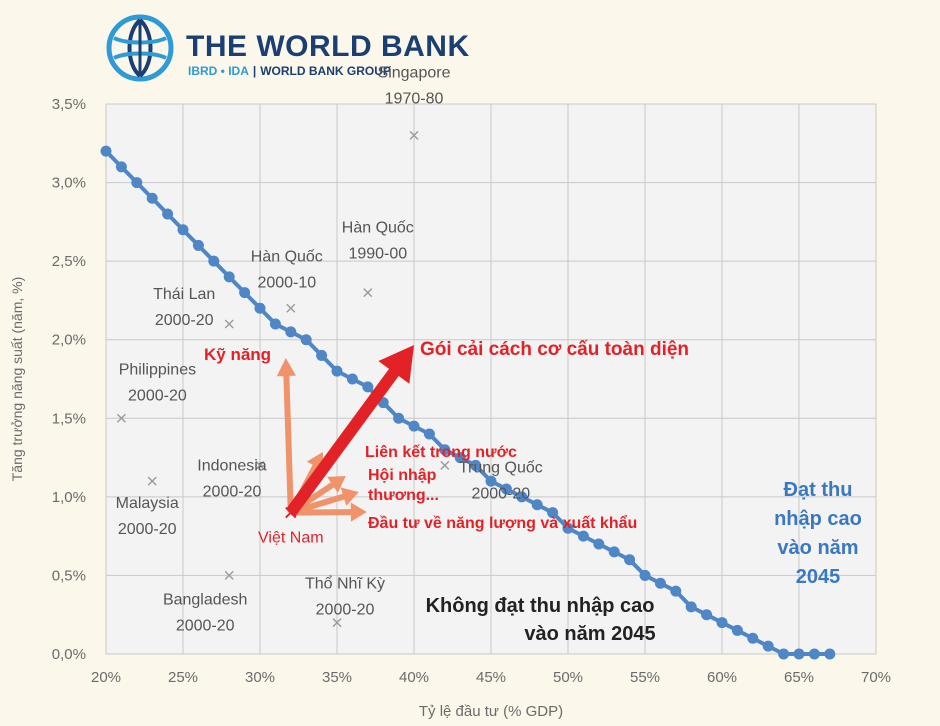 Image resolution: width=940 pixels, height=726 pixels. Describe the element at coordinates (589, 634) in the screenshot. I see `below-frontier-label-2: vào năm 2045` at that location.